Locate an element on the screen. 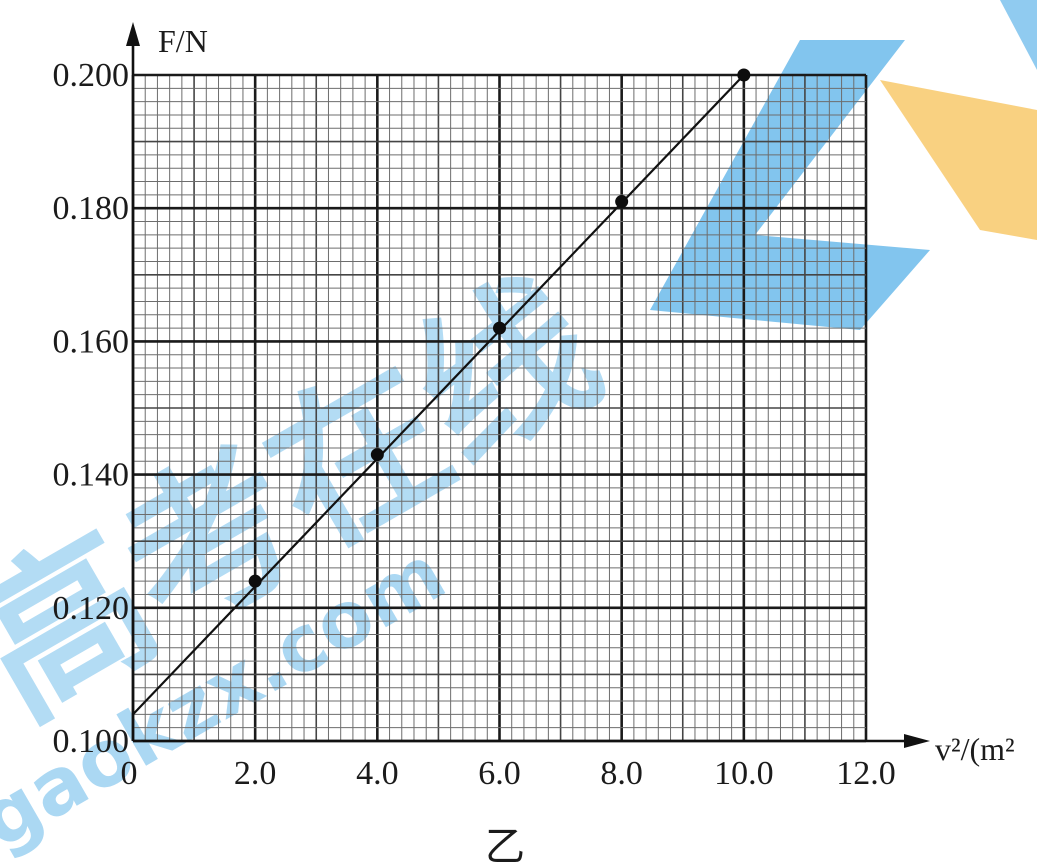 The height and width of the screenshot is (867, 1037). watermark-logo-blue-corner is located at coordinates (1018, 35).